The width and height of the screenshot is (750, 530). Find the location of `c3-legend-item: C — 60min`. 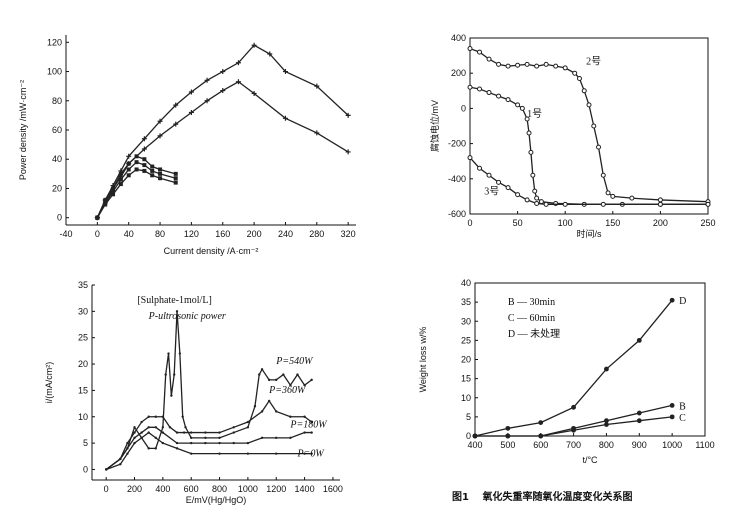

c3-legend-item: C — 60min is located at coordinates (531, 318).